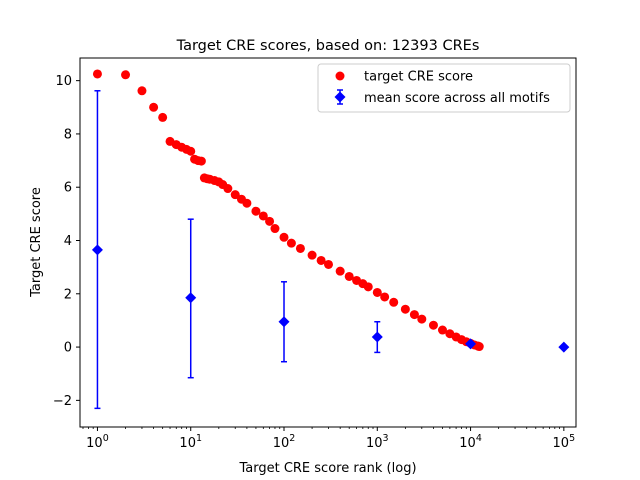 The image size is (640, 480). What do you see at coordinates (418, 77) in the screenshot?
I see `legend-label-target-cre-score: target CRE score` at bounding box center [418, 77].